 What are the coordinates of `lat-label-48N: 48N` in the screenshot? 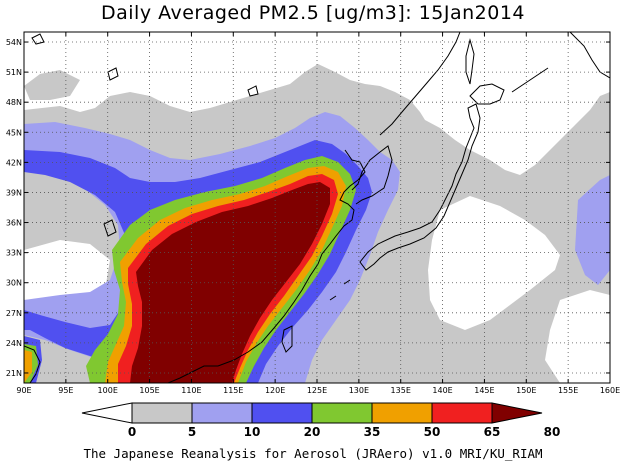 It's located at (14, 102).